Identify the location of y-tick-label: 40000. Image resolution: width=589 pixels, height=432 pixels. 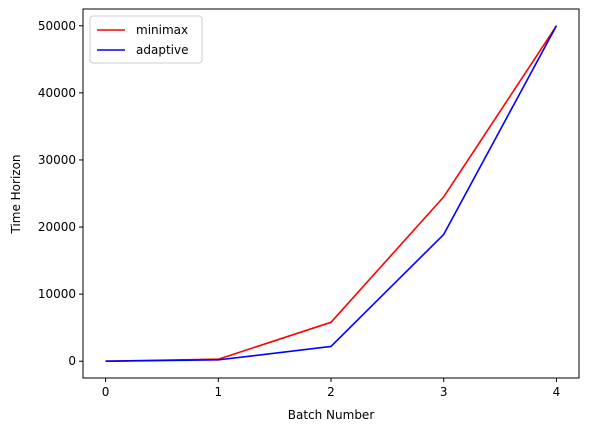
(57, 93).